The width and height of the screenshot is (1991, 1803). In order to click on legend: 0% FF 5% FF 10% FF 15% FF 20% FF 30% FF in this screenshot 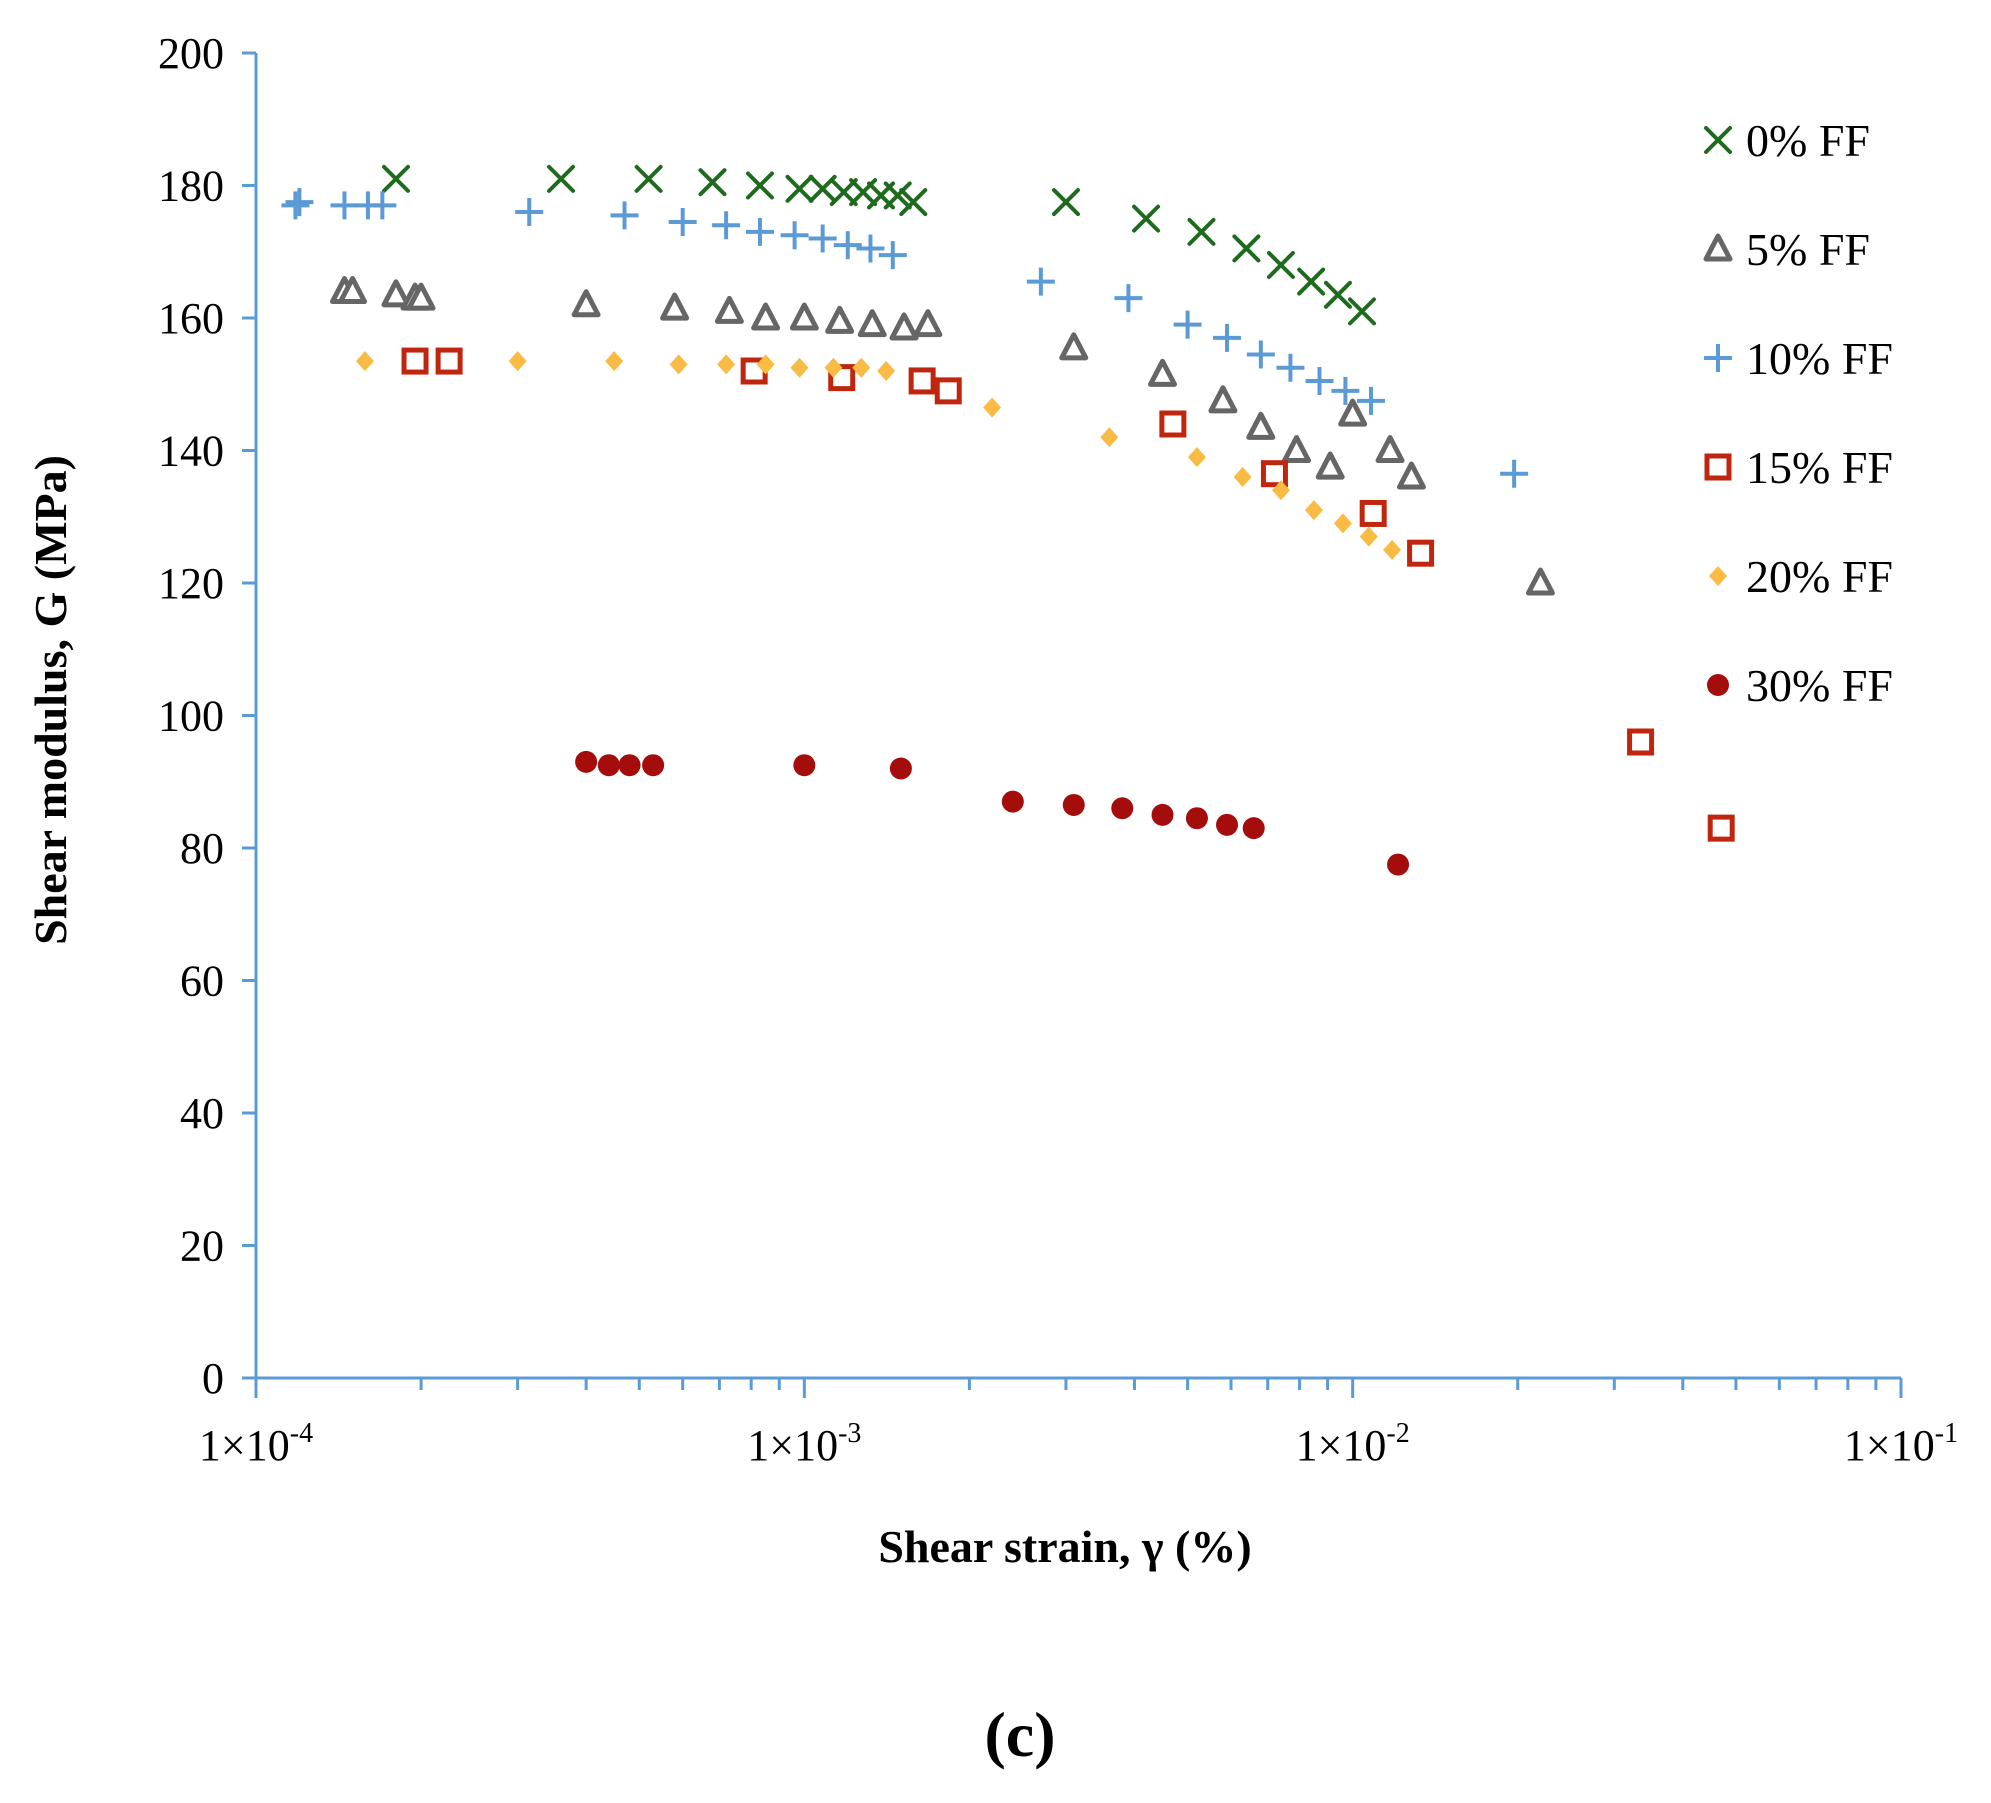, I will do `click(1798, 413)`.